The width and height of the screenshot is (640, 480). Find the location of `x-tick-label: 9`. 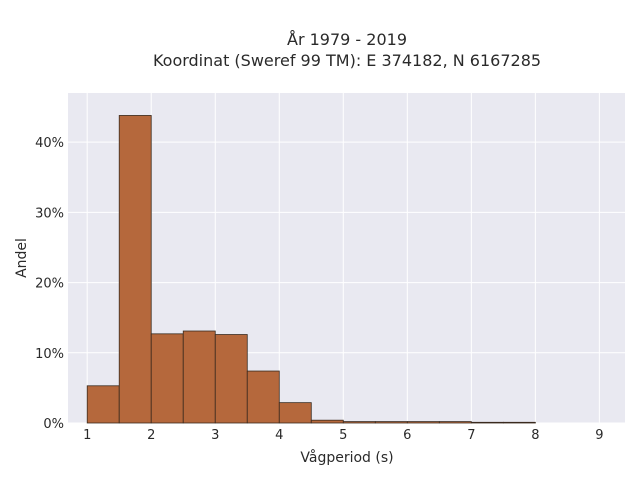

x-tick-label: 9 is located at coordinates (599, 435).